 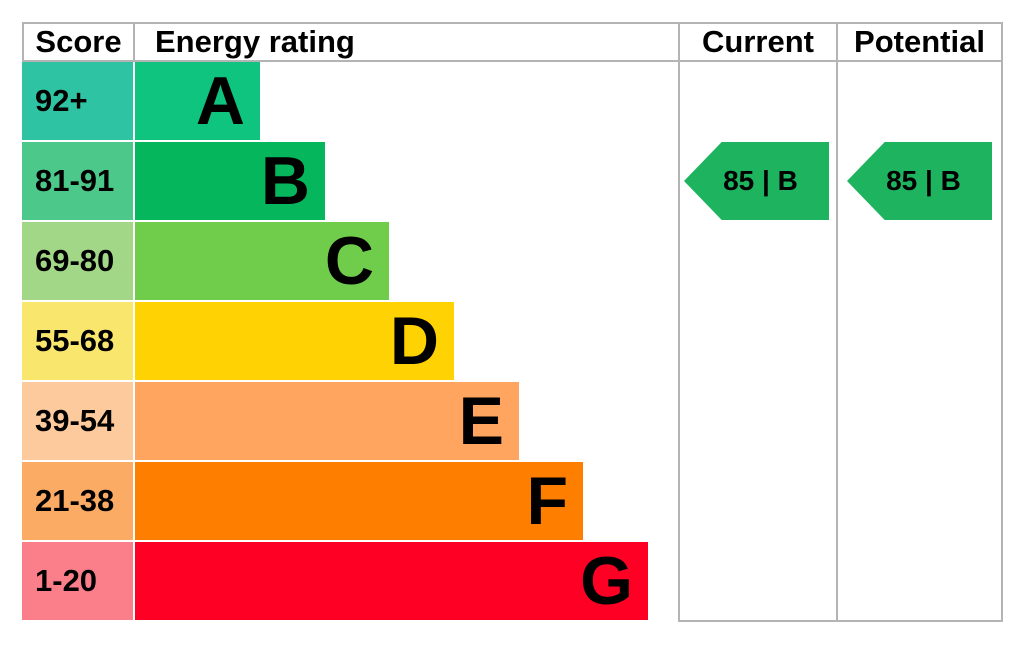 What do you see at coordinates (923, 180) in the screenshot?
I see `potential-rating-label: 85 | B` at bounding box center [923, 180].